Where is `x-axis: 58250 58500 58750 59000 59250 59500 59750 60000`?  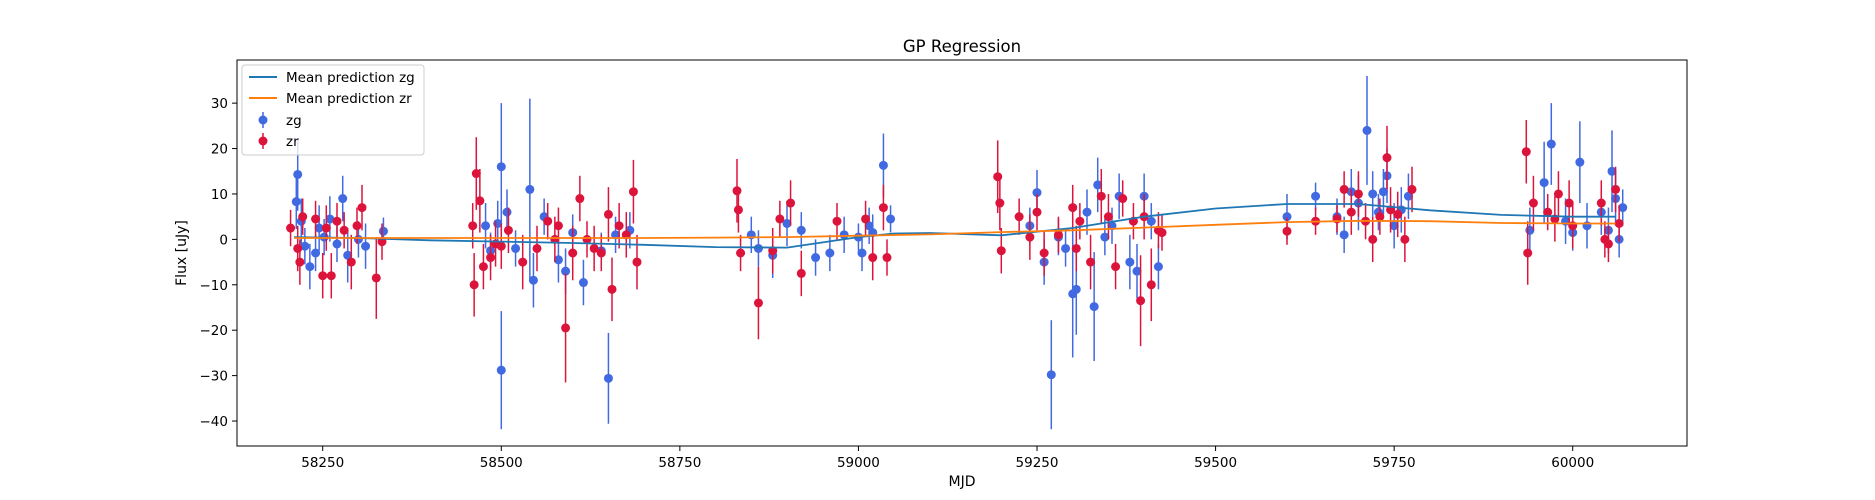
x-axis: 58250 58500 58750 59000 59250 59500 59750 60000 is located at coordinates (947, 458).